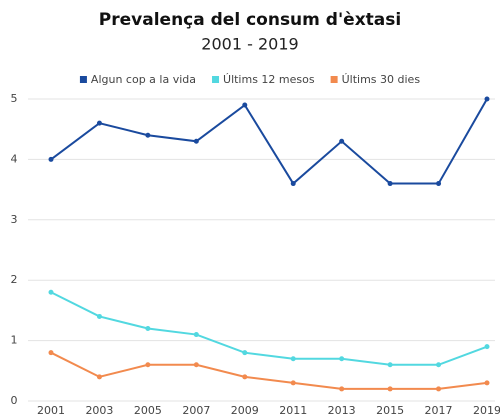 The height and width of the screenshot is (419, 500). I want to click on y-tick-label: 3, so click(14, 219).